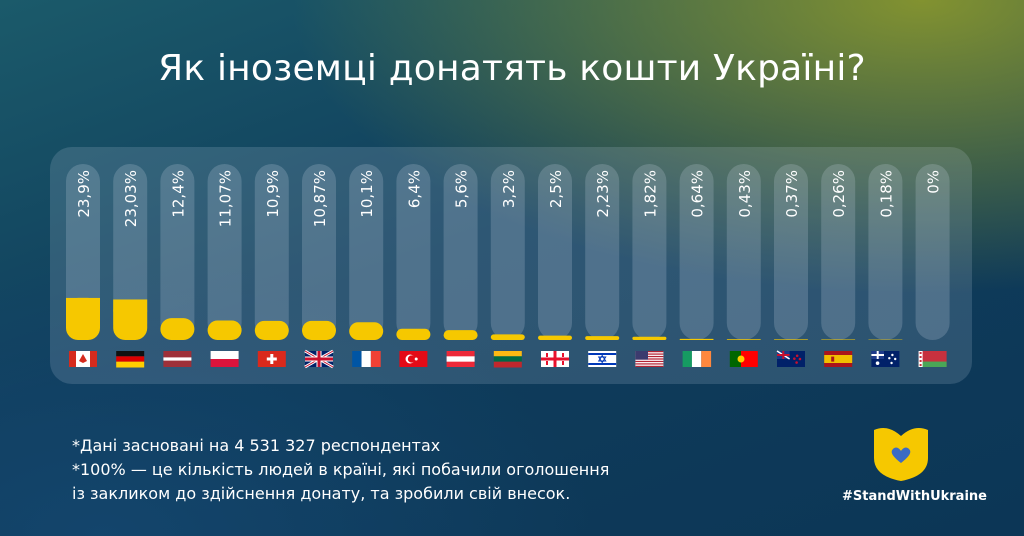 This screenshot has width=1024, height=536. I want to click on bar-group: 6,4%, so click(413, 265).